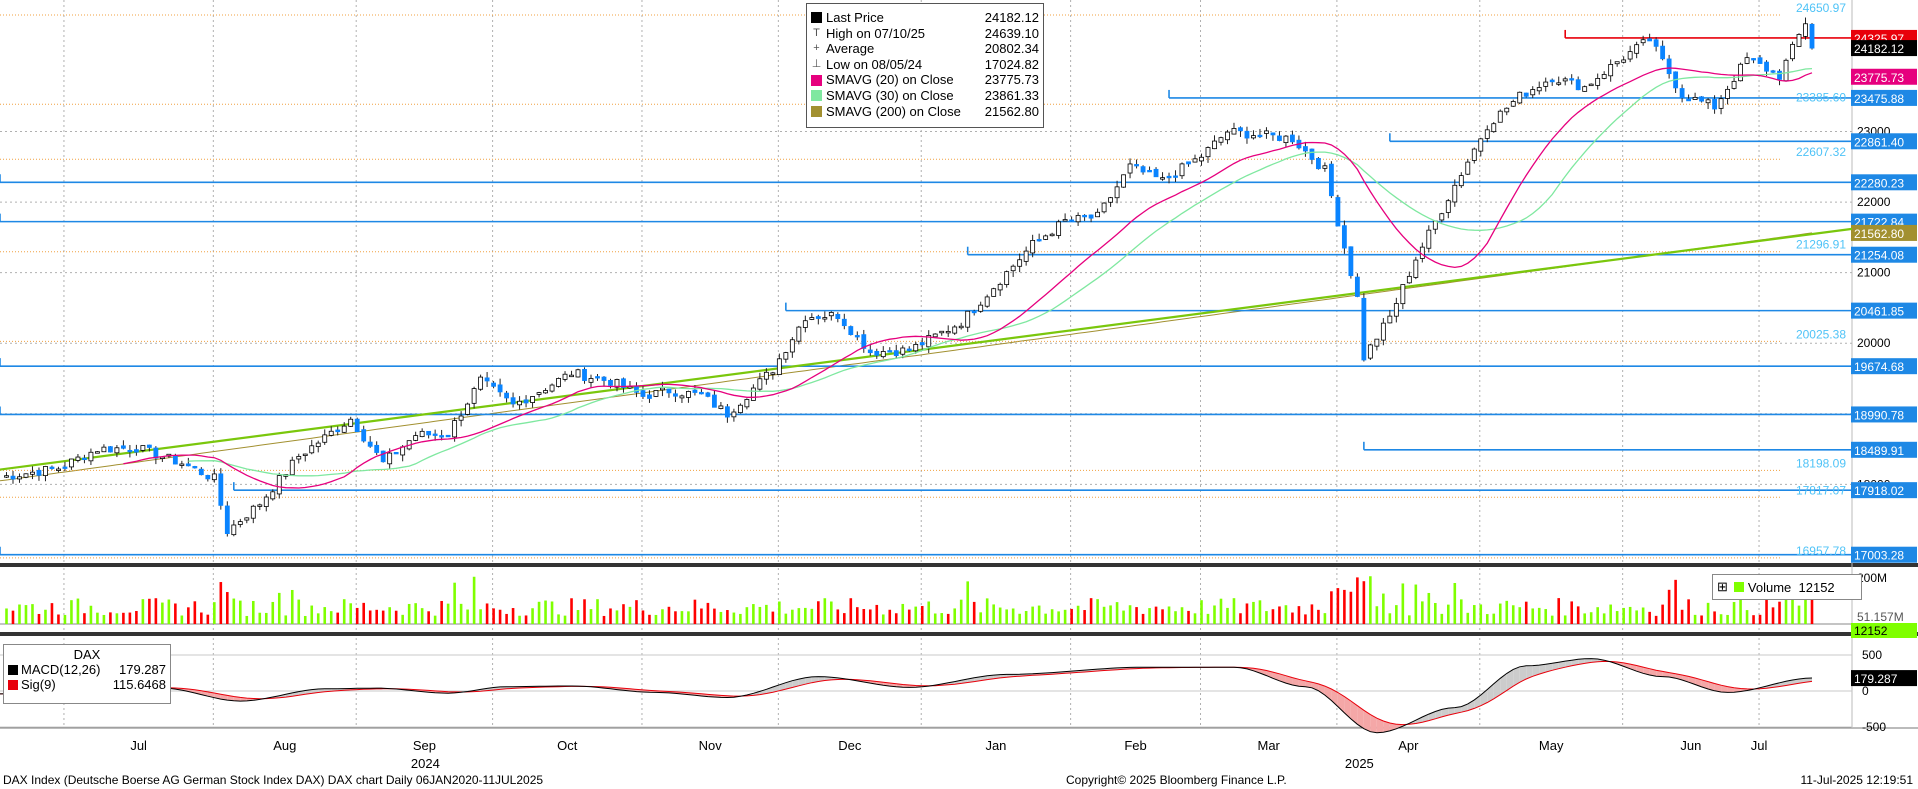 The height and width of the screenshot is (789, 1918). Describe the element at coordinates (711, 745) in the screenshot. I see `x-tick-label: Nov` at that location.